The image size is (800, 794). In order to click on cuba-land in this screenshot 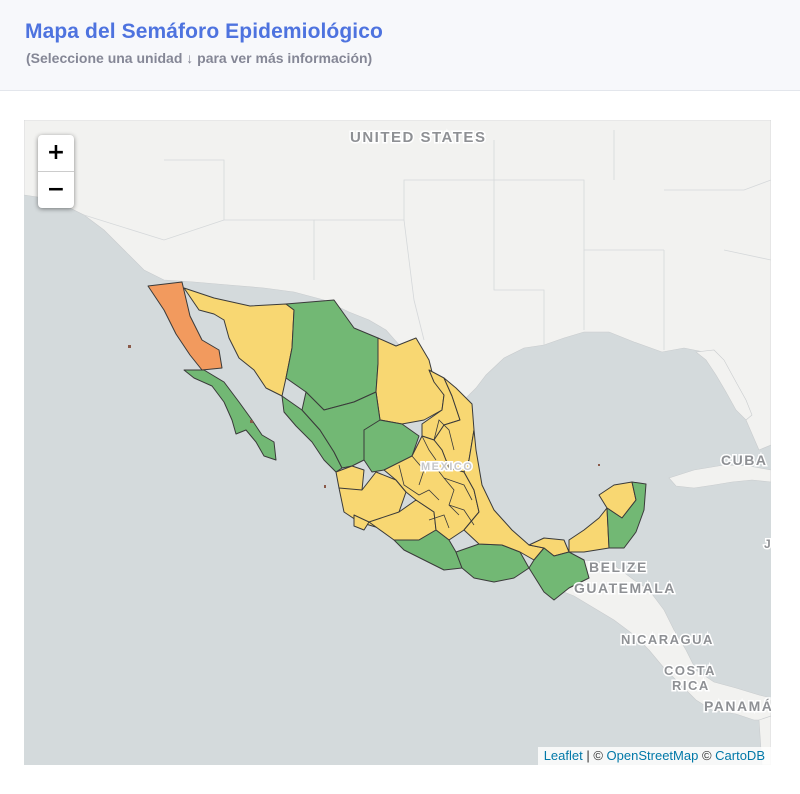, I will do `click(719, 476)`.